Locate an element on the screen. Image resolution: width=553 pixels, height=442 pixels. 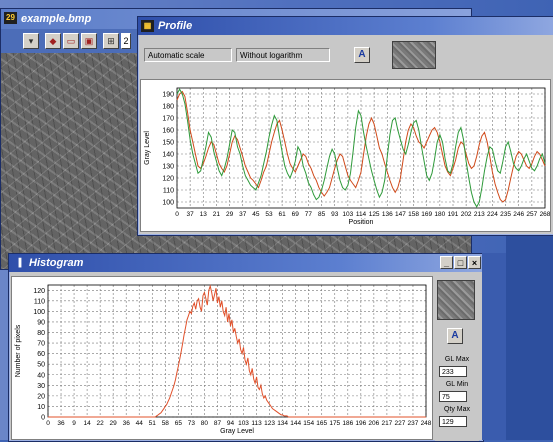
profile-x-tick-label: 21 is located at coordinates (217, 214).